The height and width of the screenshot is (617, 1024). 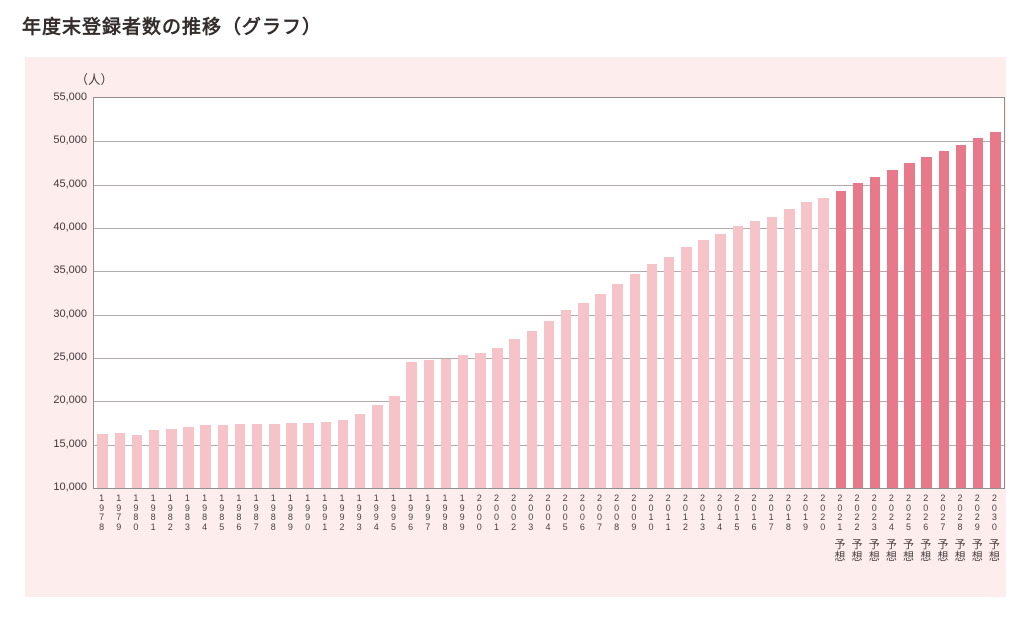 I want to click on bar-2022-forecast, so click(x=858, y=335).